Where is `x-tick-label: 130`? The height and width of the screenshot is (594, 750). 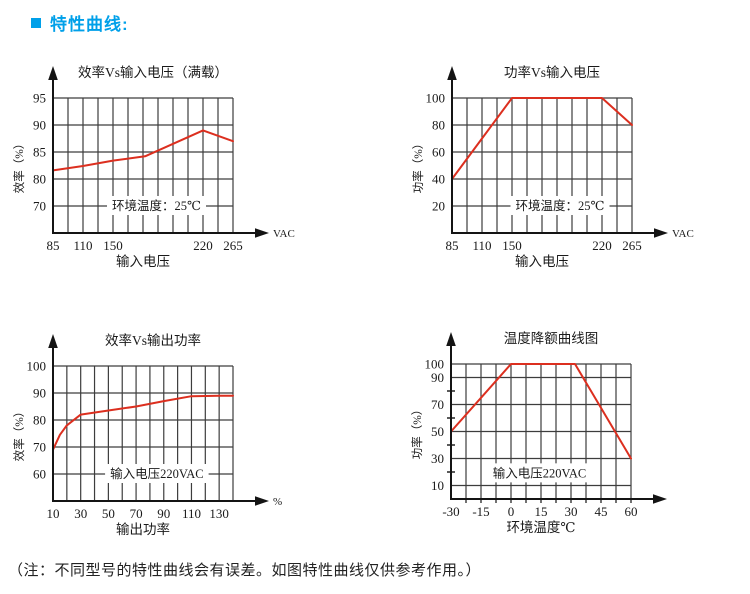 x-tick-label: 130 is located at coordinates (219, 513).